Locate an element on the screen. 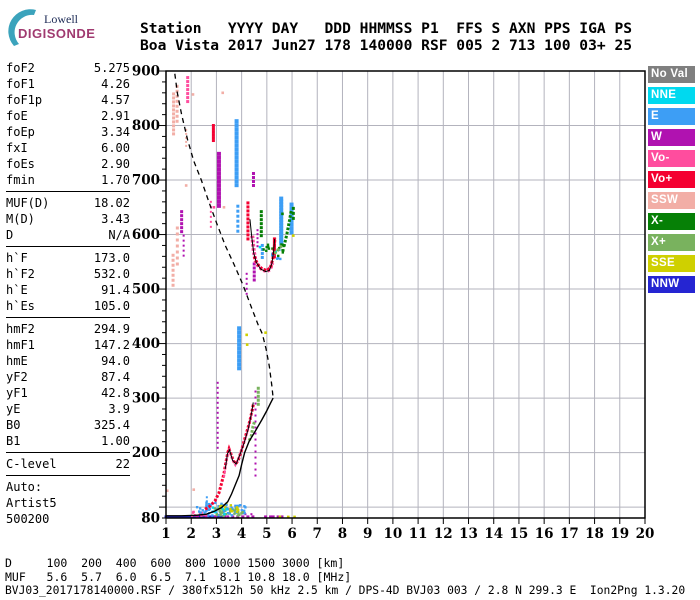 This screenshot has height=600, width=700. param-label: fmin is located at coordinates (20, 180).